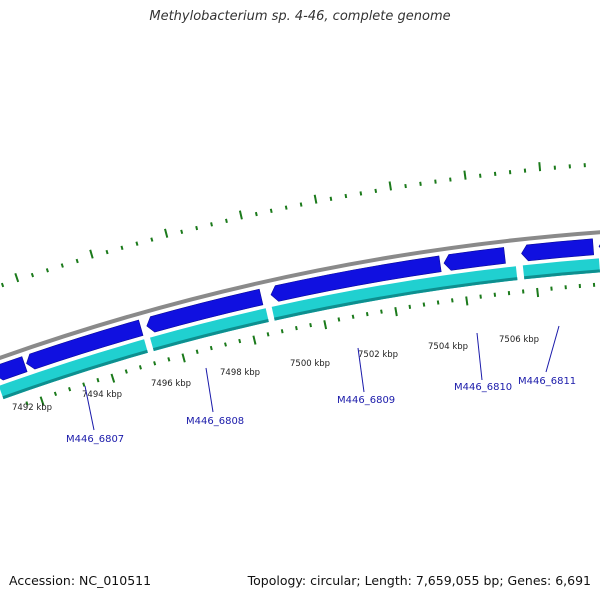 Image resolution: width=600 pixels, height=600 pixels. I want to click on scale-label: 7506 kbp, so click(519, 340).